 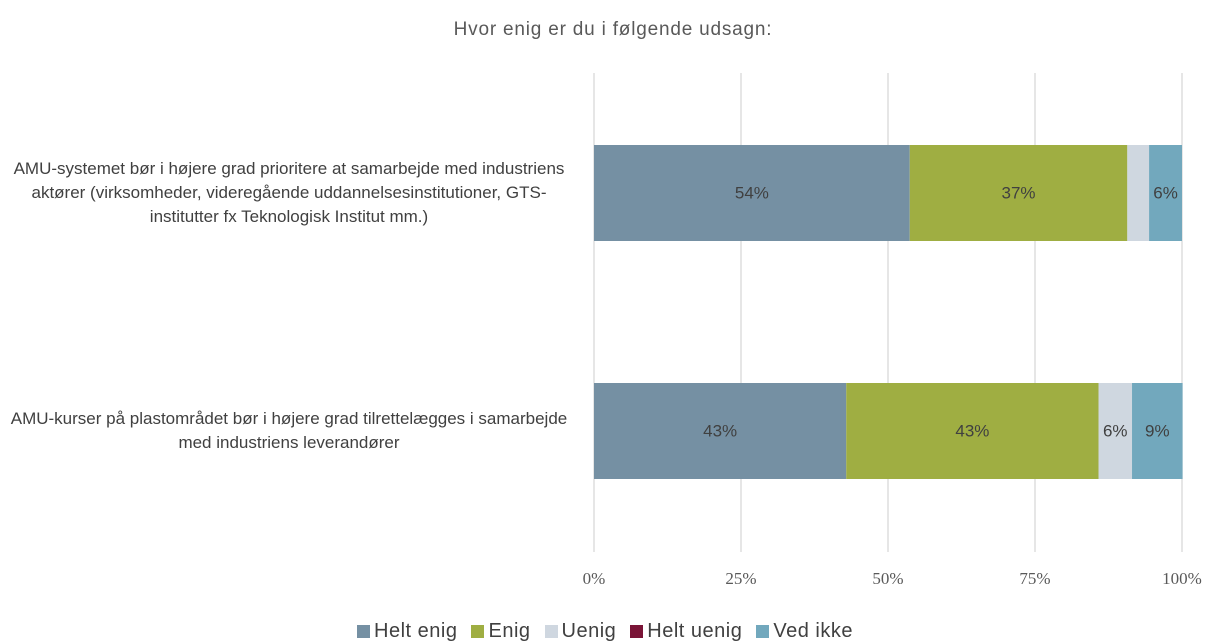 I want to click on data-label: 9%, so click(x=1157, y=430).